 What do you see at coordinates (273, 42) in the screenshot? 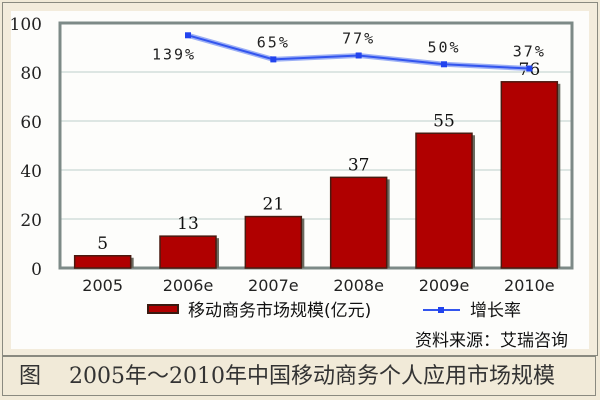
I see `growth-rate-label: 65%` at bounding box center [273, 42].